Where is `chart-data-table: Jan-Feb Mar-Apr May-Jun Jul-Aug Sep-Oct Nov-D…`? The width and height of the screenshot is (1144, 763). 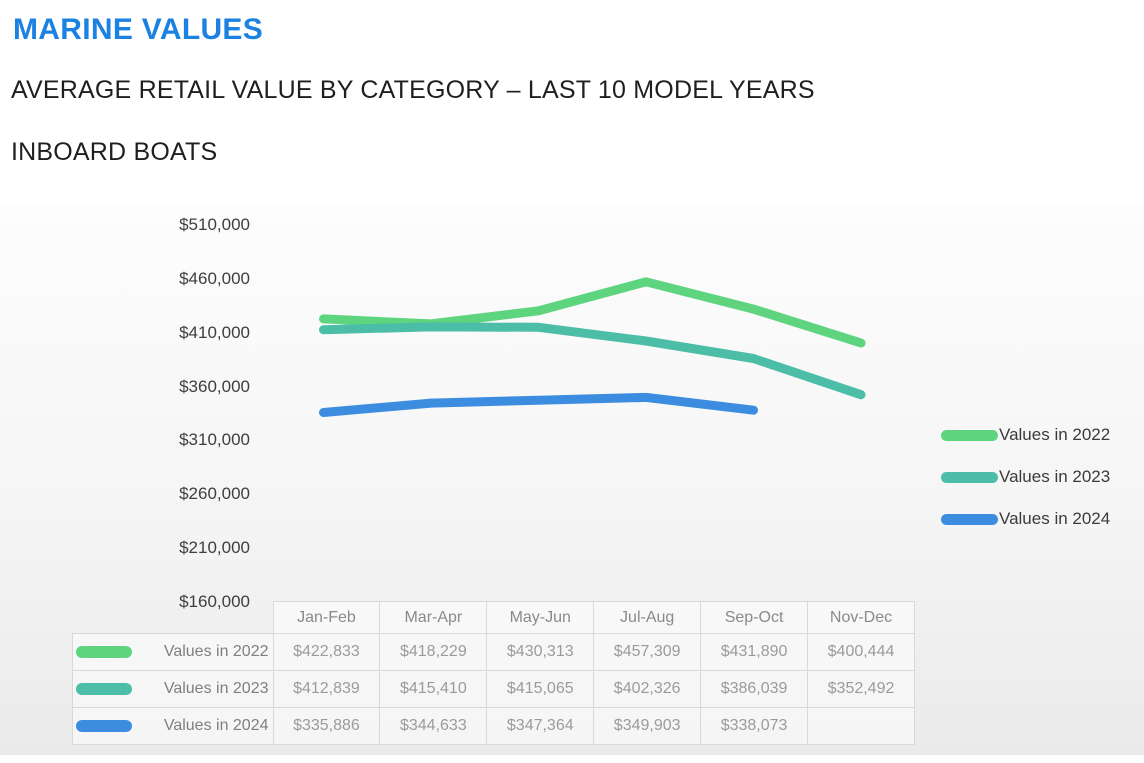 chart-data-table: Jan-Feb Mar-Apr May-Jun Jul-Aug Sep-Oct Nov-D… is located at coordinates (493, 673).